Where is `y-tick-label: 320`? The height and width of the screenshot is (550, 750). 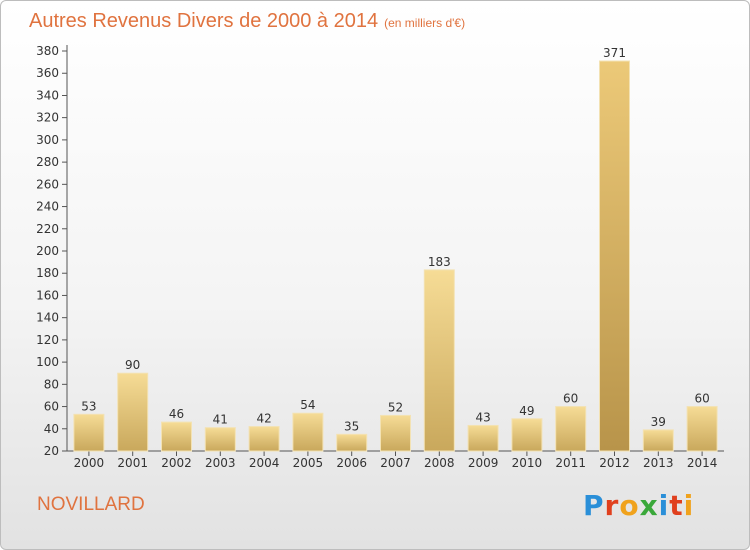 y-tick-label: 320 is located at coordinates (47, 118).